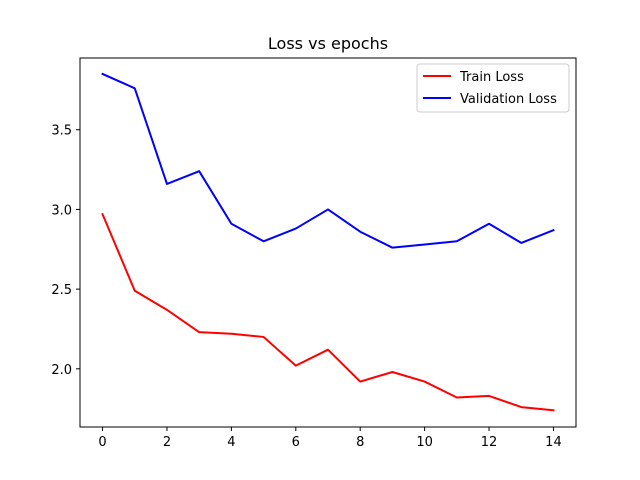  I want to click on legend-frame, so click(493, 88).